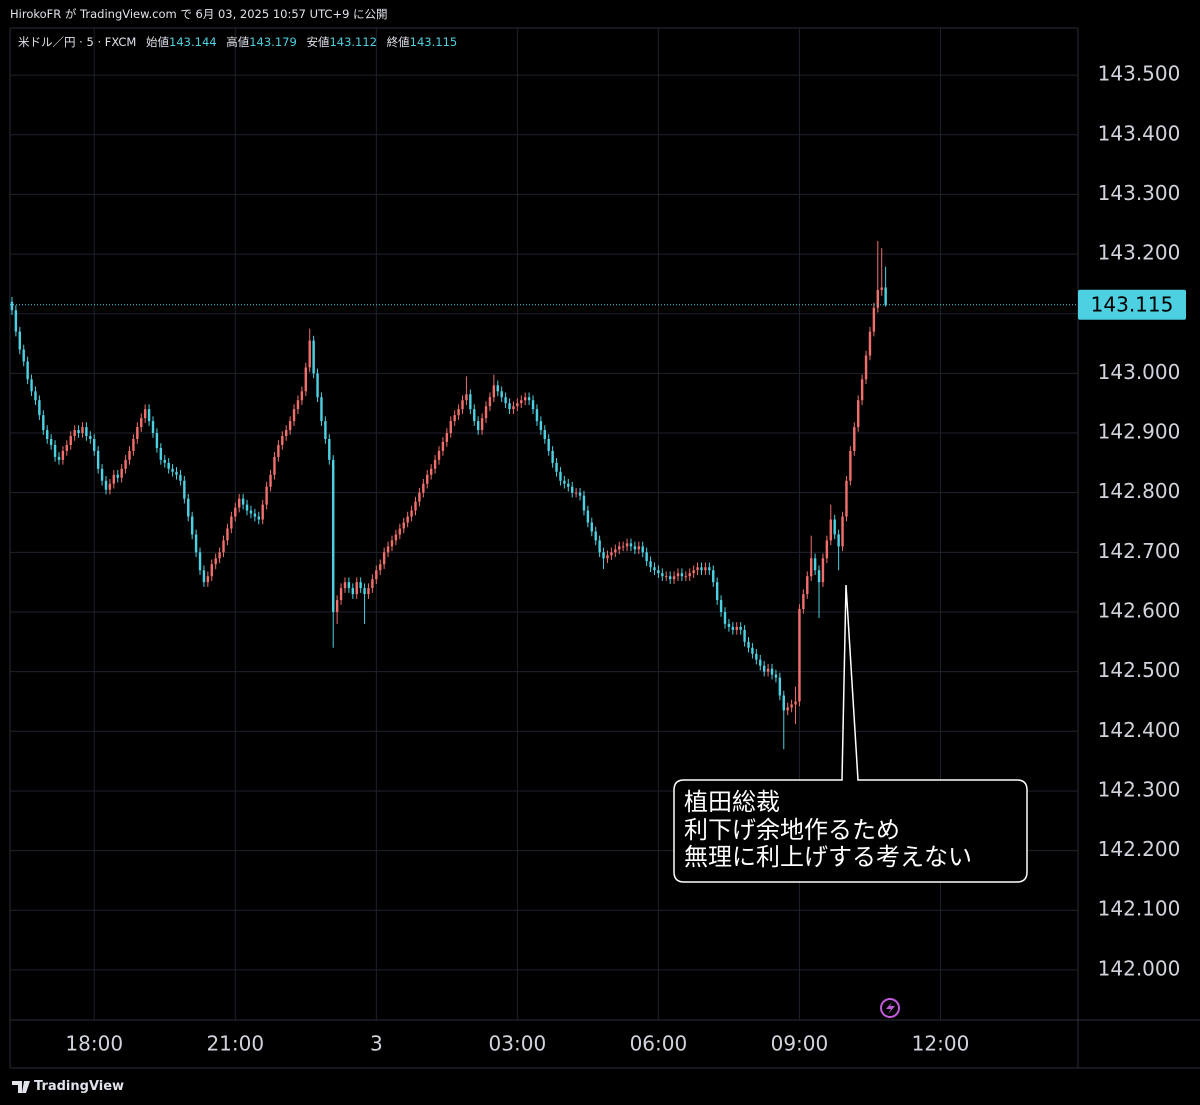 Image resolution: width=1200 pixels, height=1105 pixels. I want to click on y-tick-label: 143.500, so click(1139, 74).